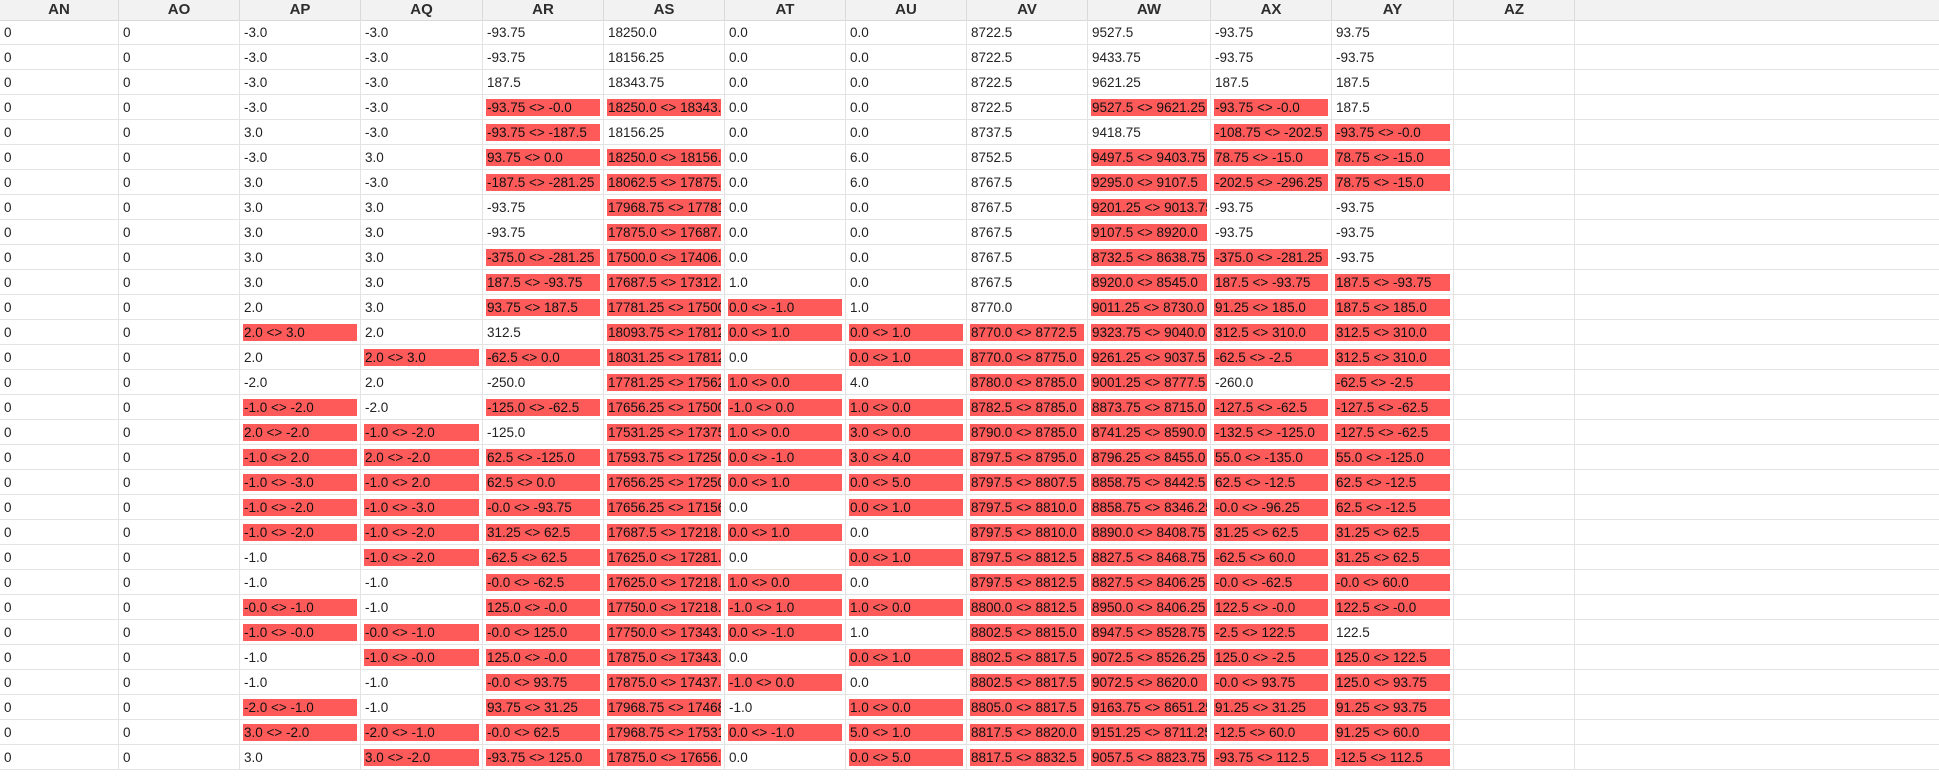 This screenshot has height=779, width=1939. I want to click on cell-ax-changed: -2.5 <> 122.5, so click(1271, 632).